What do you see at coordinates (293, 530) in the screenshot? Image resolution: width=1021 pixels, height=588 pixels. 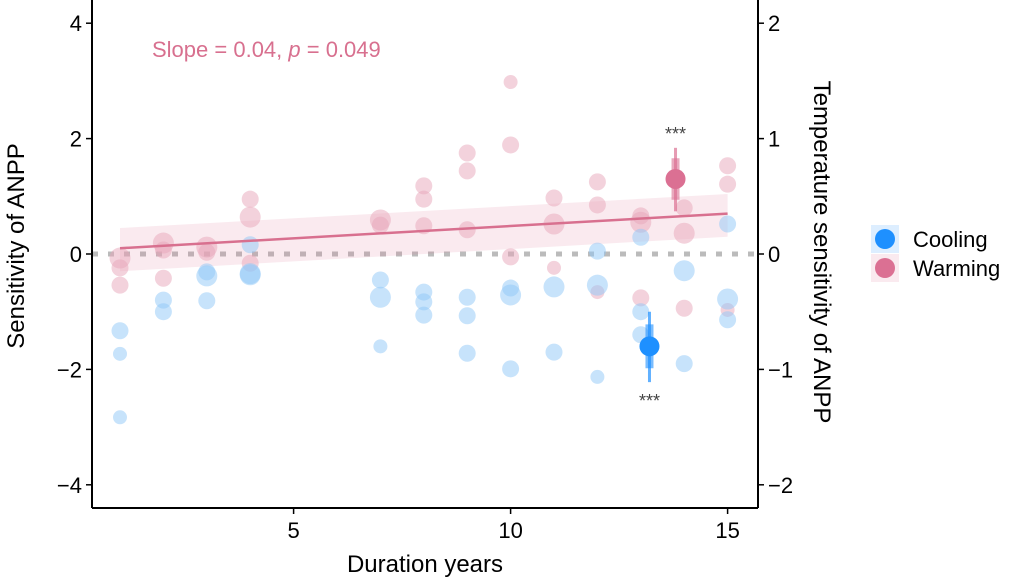 I see `x-tick-label: 5` at bounding box center [293, 530].